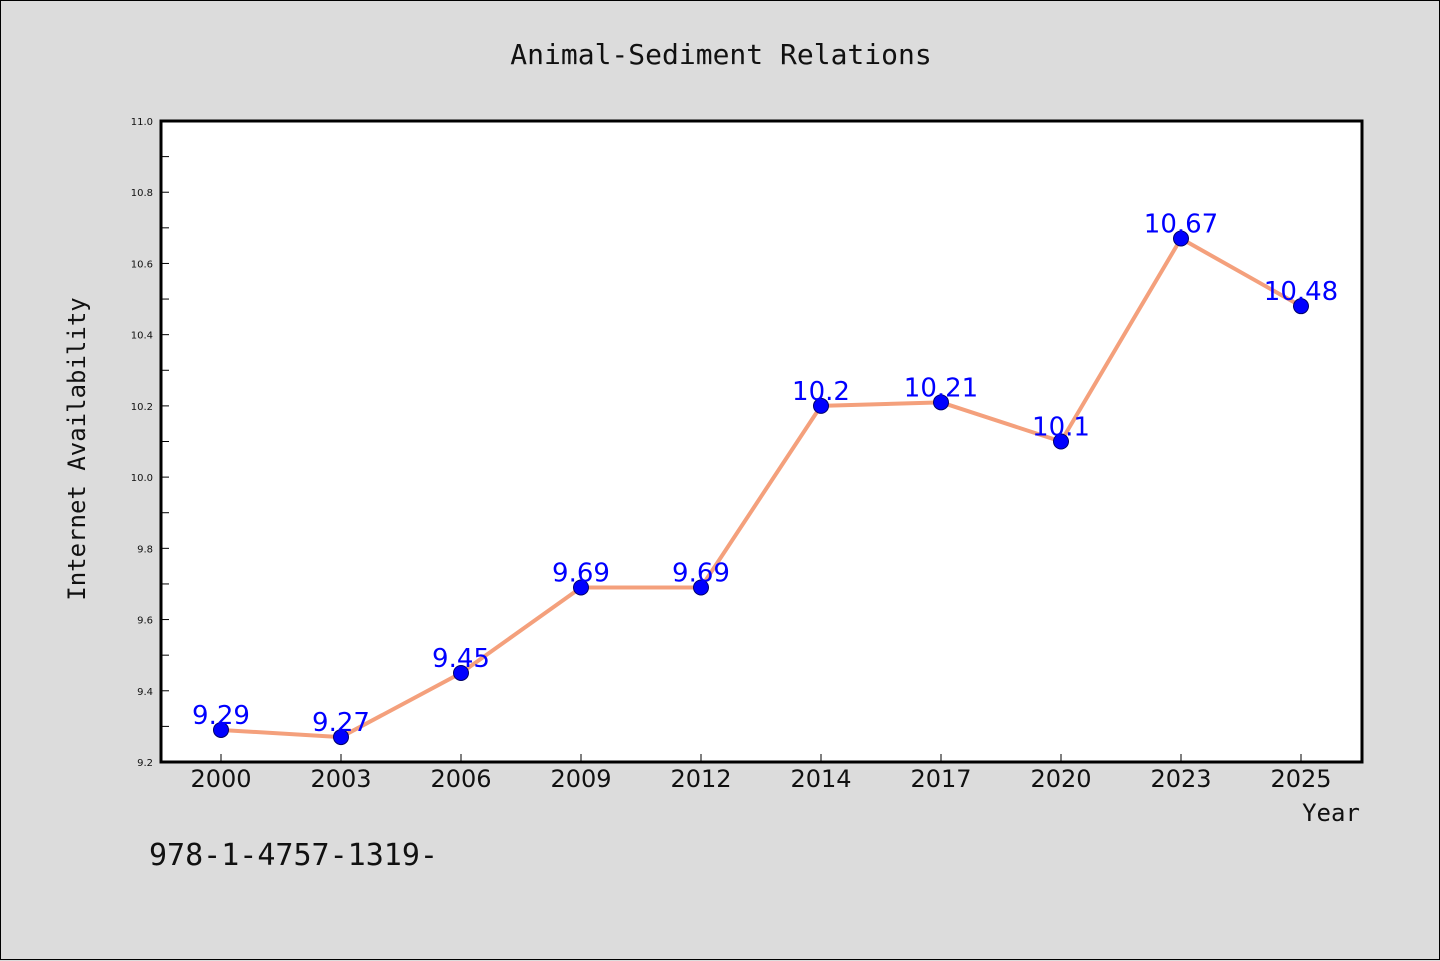 This screenshot has width=1440, height=961. What do you see at coordinates (1061, 428) in the screenshot?
I see `data-label: 10.1` at bounding box center [1061, 428].